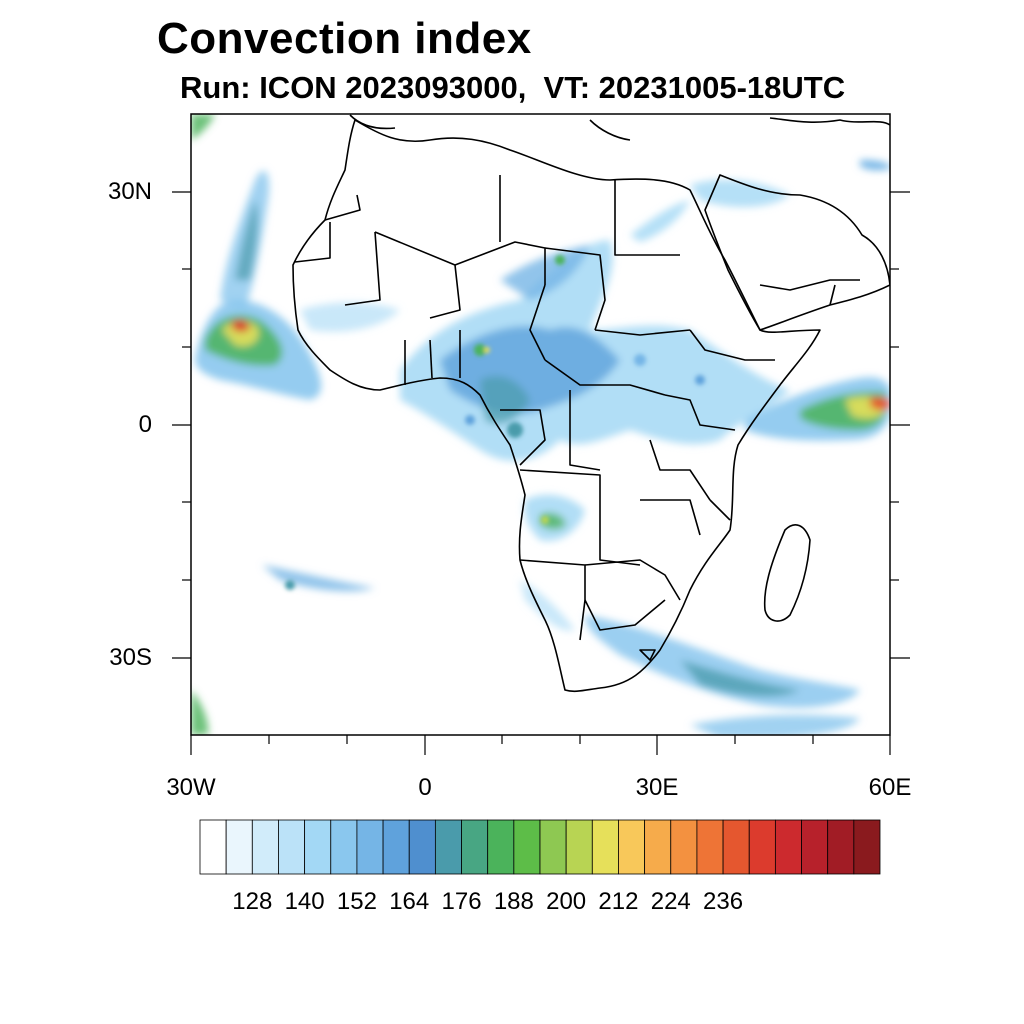 This screenshot has height=1024, width=1024. Describe the element at coordinates (461, 901) in the screenshot. I see `colorbar-label: 176` at that location.